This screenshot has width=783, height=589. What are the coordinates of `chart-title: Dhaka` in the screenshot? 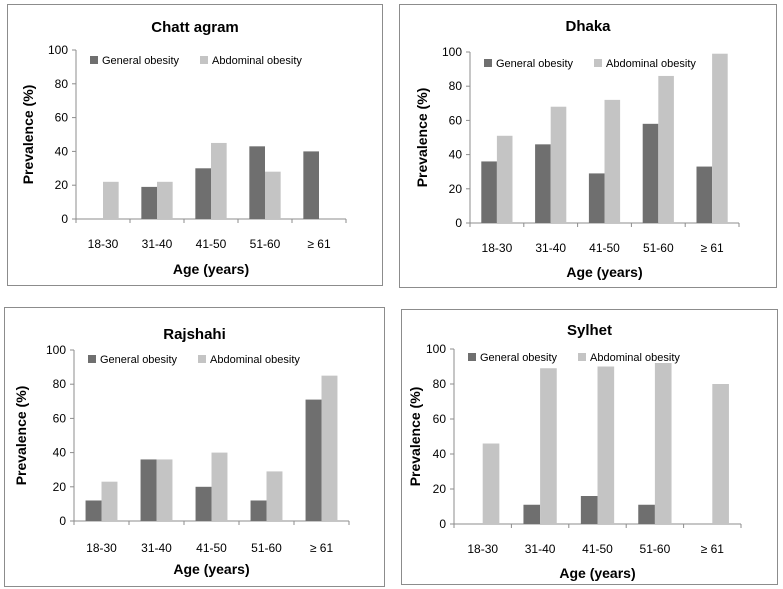 It's located at (588, 26).